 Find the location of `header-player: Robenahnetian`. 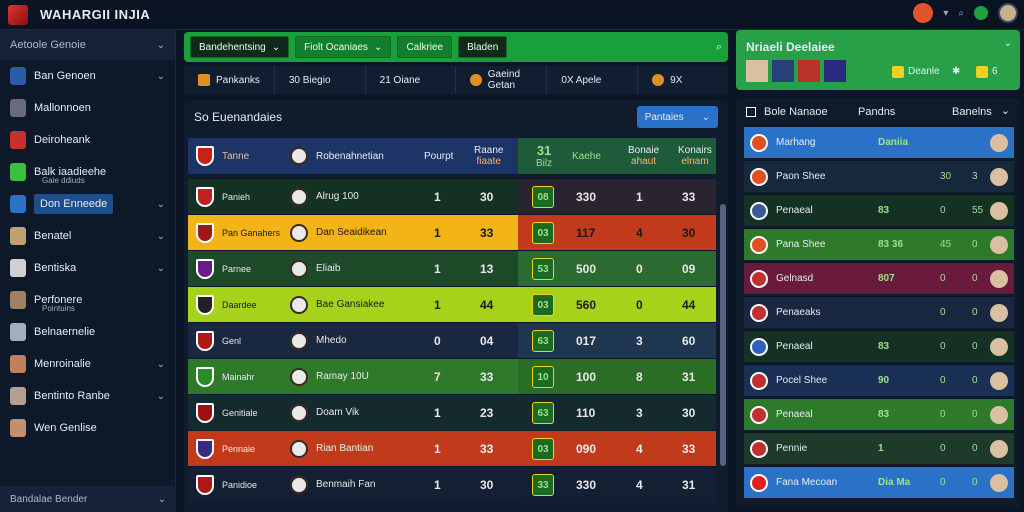

header-player: Robenahnetian is located at coordinates (350, 156).